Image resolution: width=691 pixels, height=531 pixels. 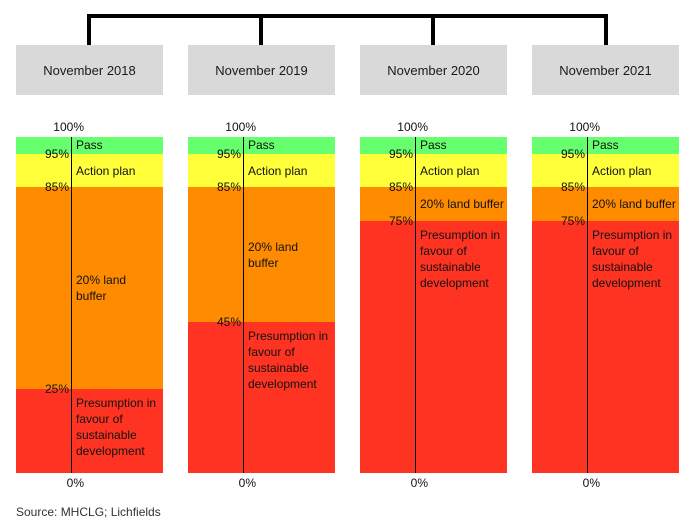 I want to click on tick-25pct: 25%, so click(x=56, y=389).